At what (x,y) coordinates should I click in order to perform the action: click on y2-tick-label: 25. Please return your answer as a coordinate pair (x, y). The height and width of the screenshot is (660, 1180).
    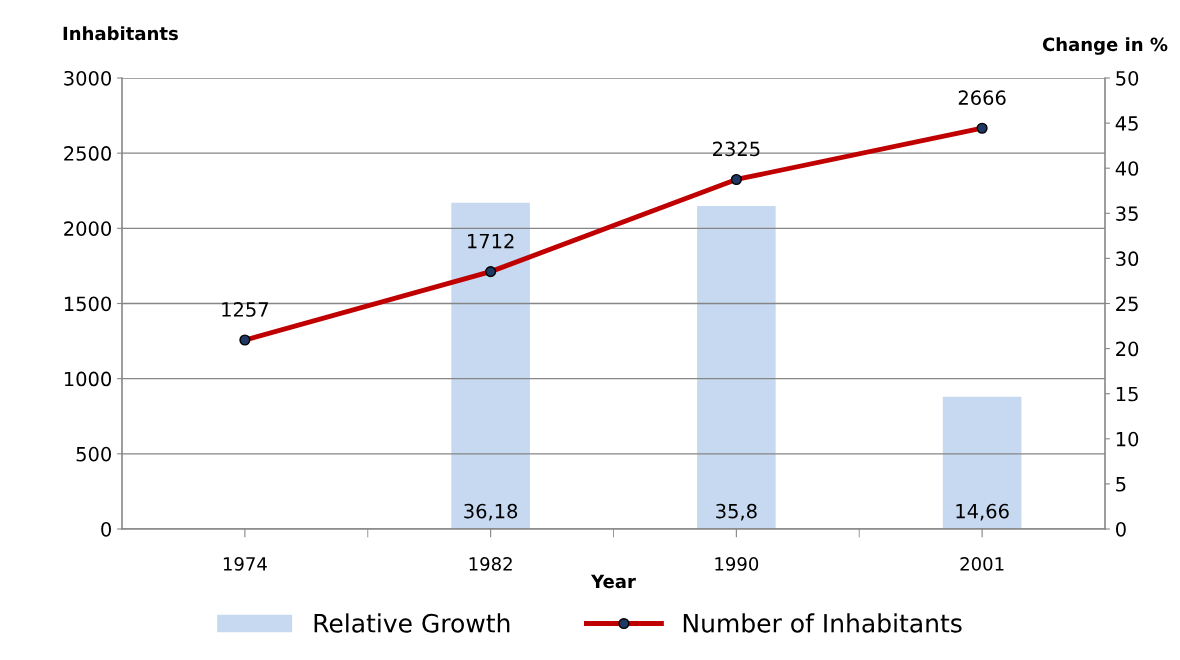
    Looking at the image, I should click on (1127, 304).